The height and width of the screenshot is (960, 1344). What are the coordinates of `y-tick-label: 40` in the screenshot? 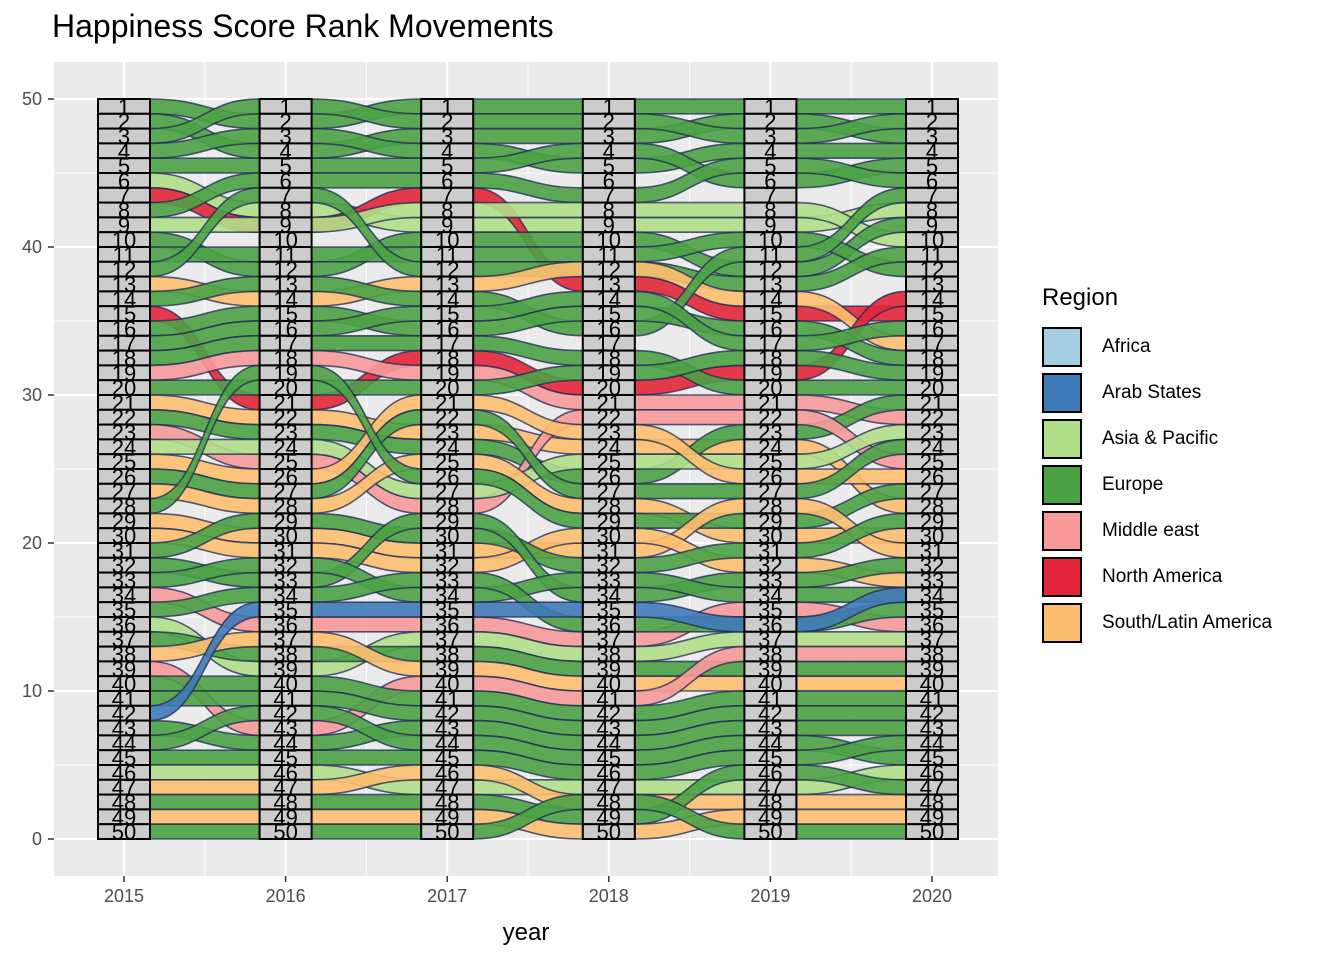 It's located at (32, 247).